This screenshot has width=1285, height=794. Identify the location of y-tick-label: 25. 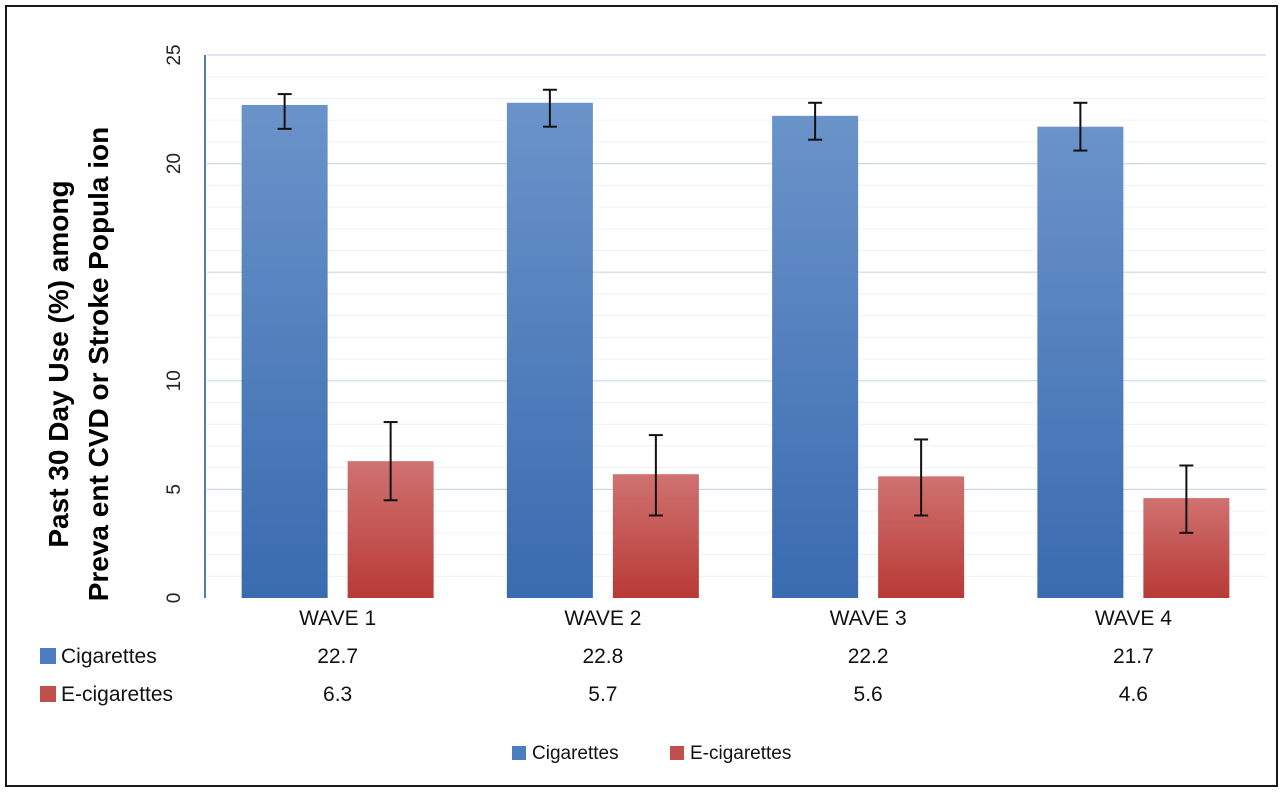
(174, 54).